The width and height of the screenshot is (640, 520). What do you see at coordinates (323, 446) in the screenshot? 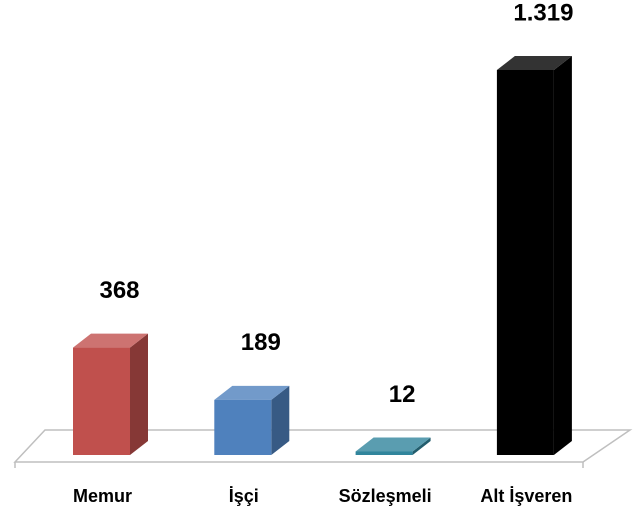
I see `floor` at bounding box center [323, 446].